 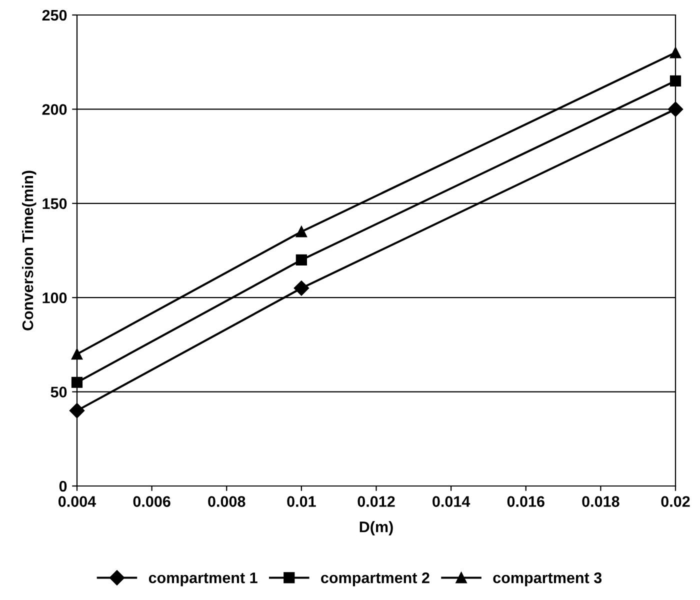 I want to click on x-tick-label: 0.004, so click(x=77, y=501).